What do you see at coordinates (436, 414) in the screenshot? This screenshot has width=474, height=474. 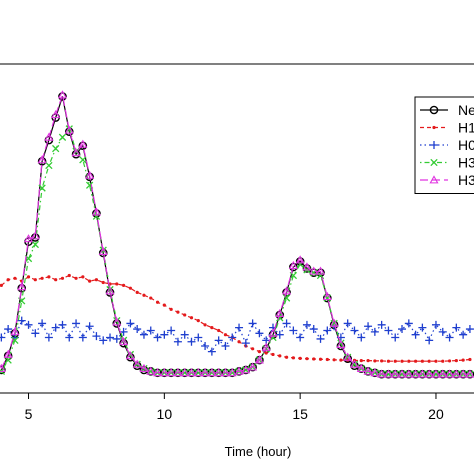 I see `x-tick-label: 20` at bounding box center [436, 414].